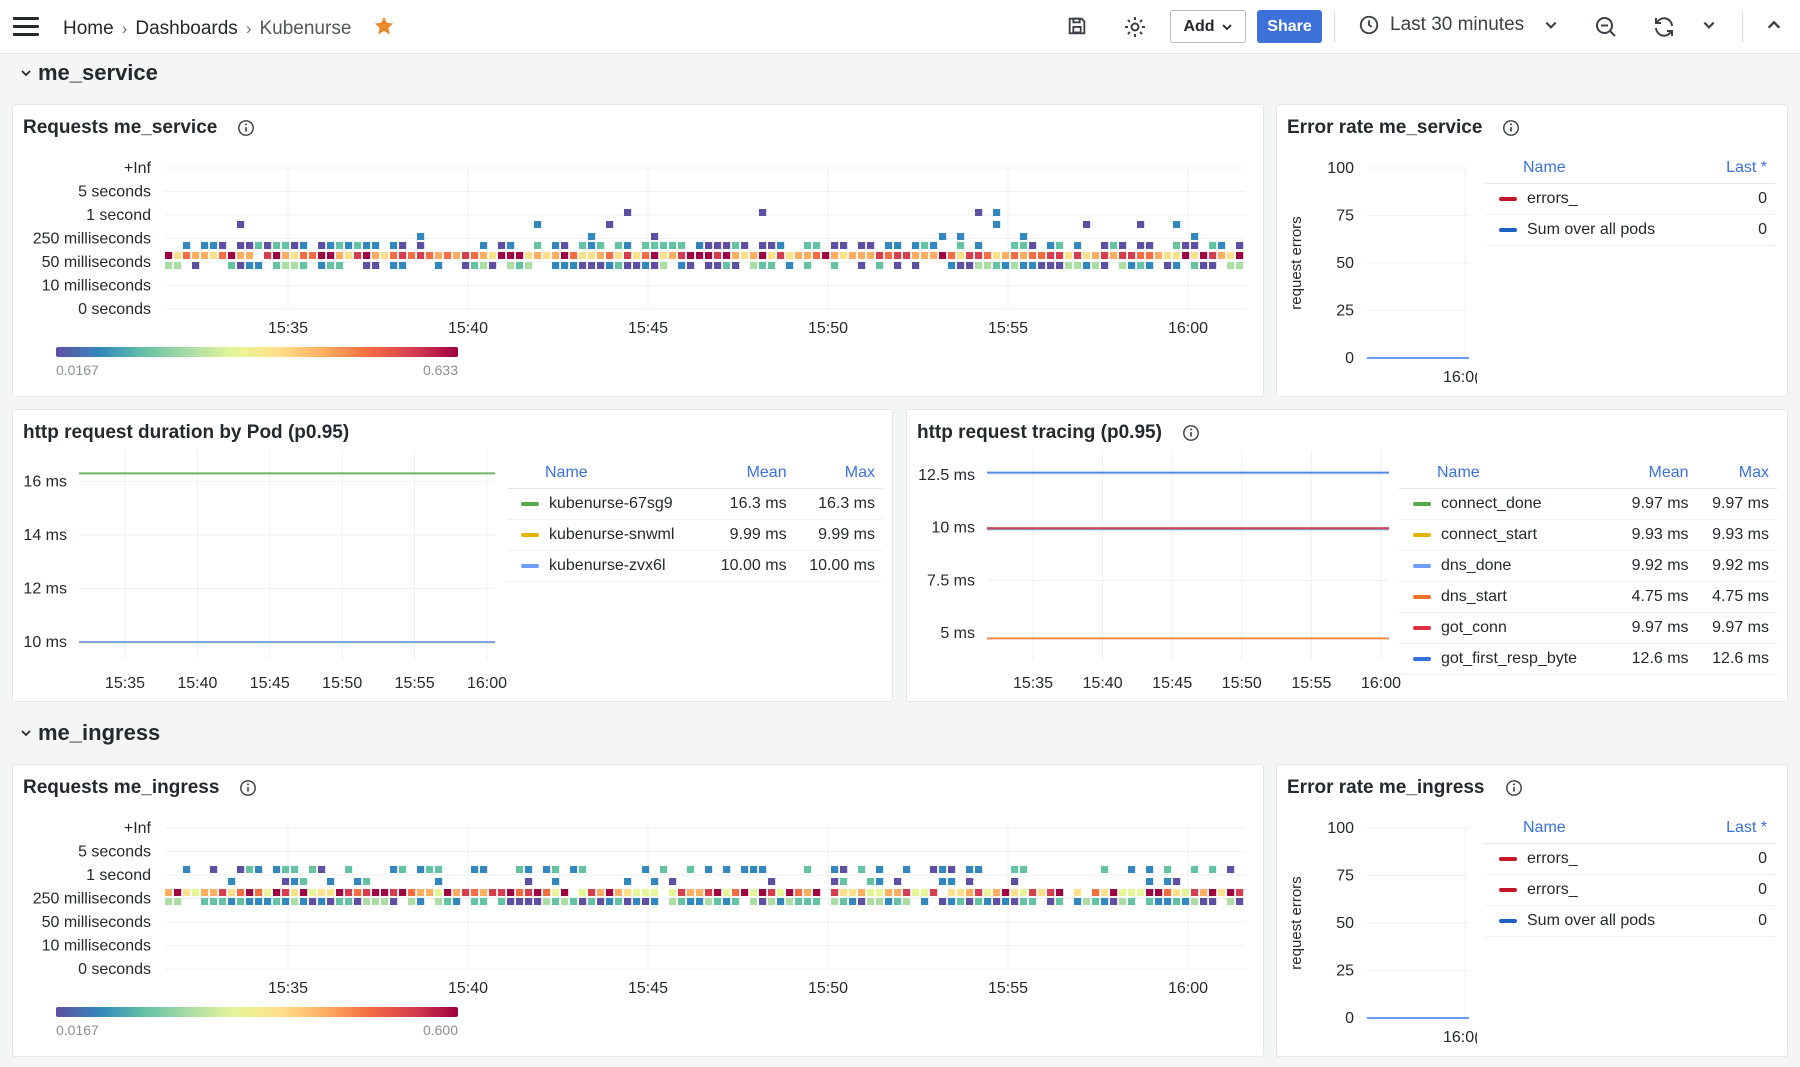 The width and height of the screenshot is (1800, 1067). I want to click on zoom-out-icon, so click(1606, 27).